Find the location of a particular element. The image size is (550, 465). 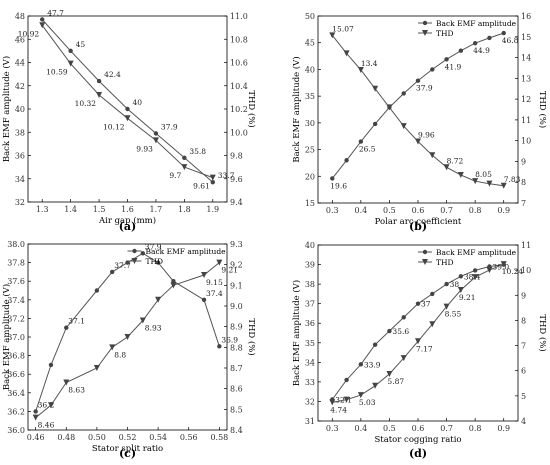

legend-label: THD is located at coordinates (155, 261).